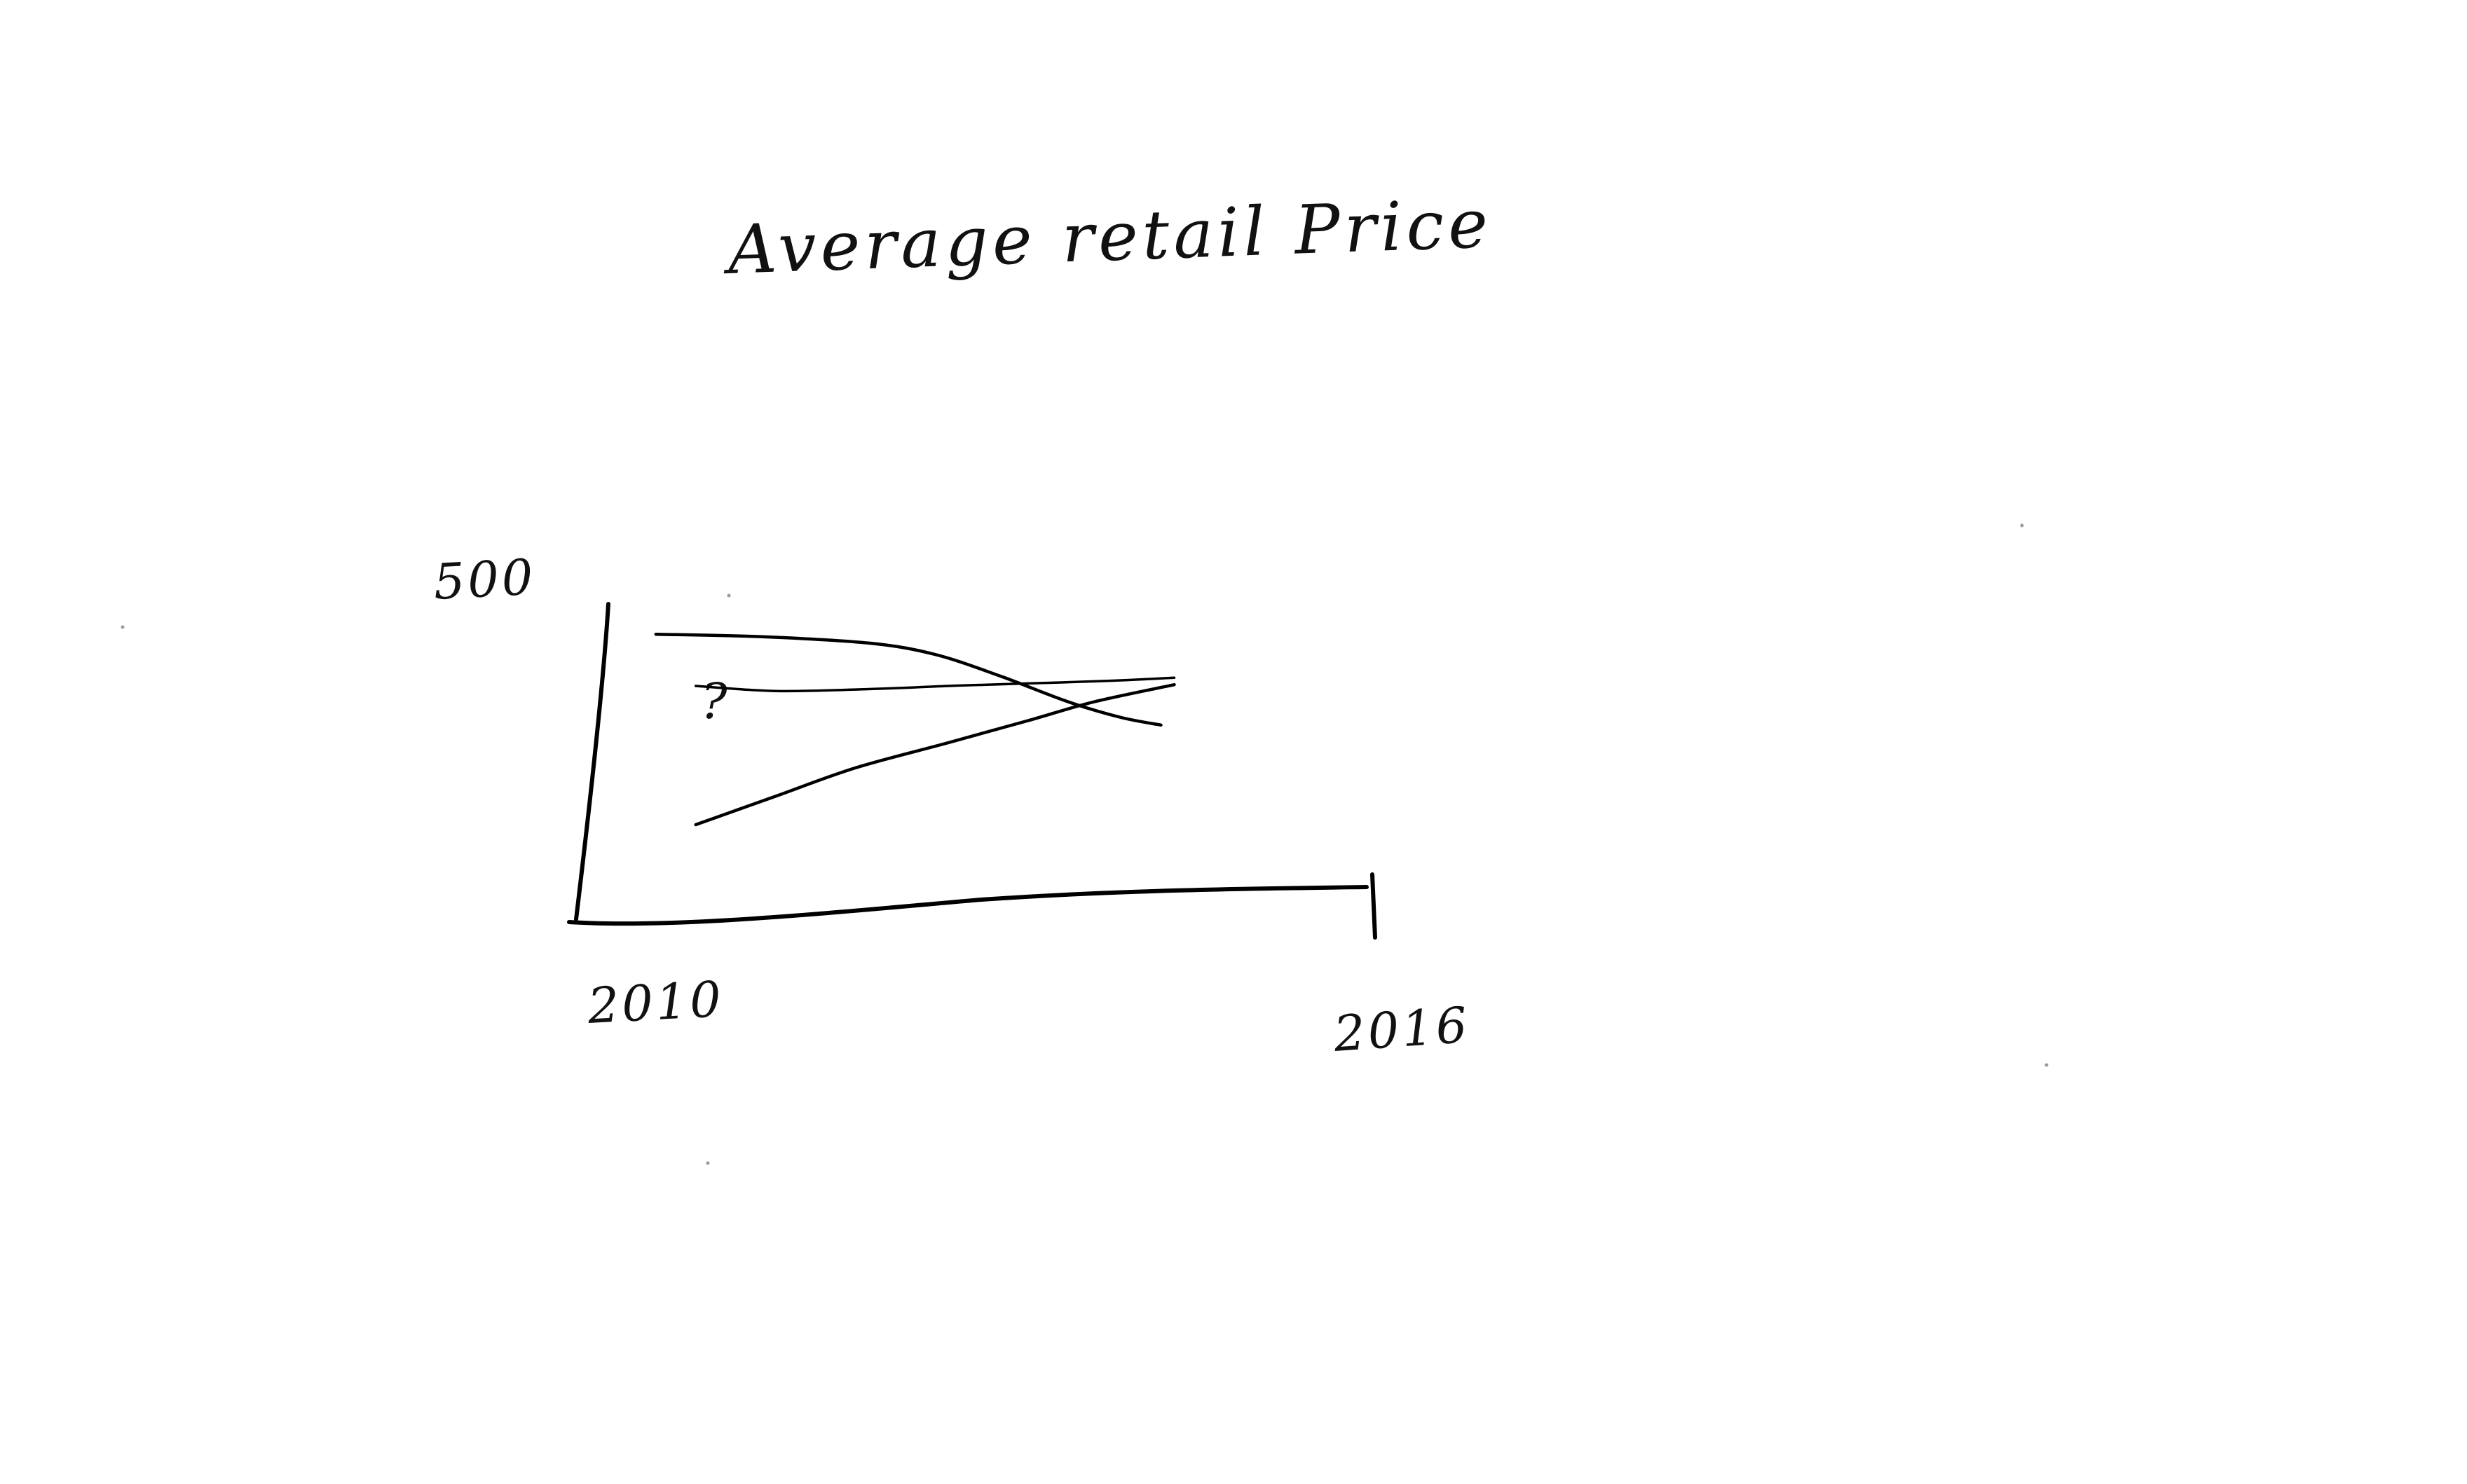 The width and height of the screenshot is (2467, 1484). Describe the element at coordinates (485, 579) in the screenshot. I see `y-tick-label: 500` at that location.